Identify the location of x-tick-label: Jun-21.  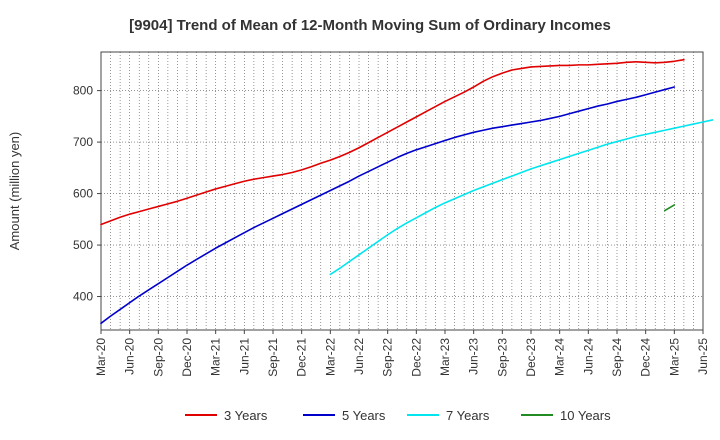
(244, 356).